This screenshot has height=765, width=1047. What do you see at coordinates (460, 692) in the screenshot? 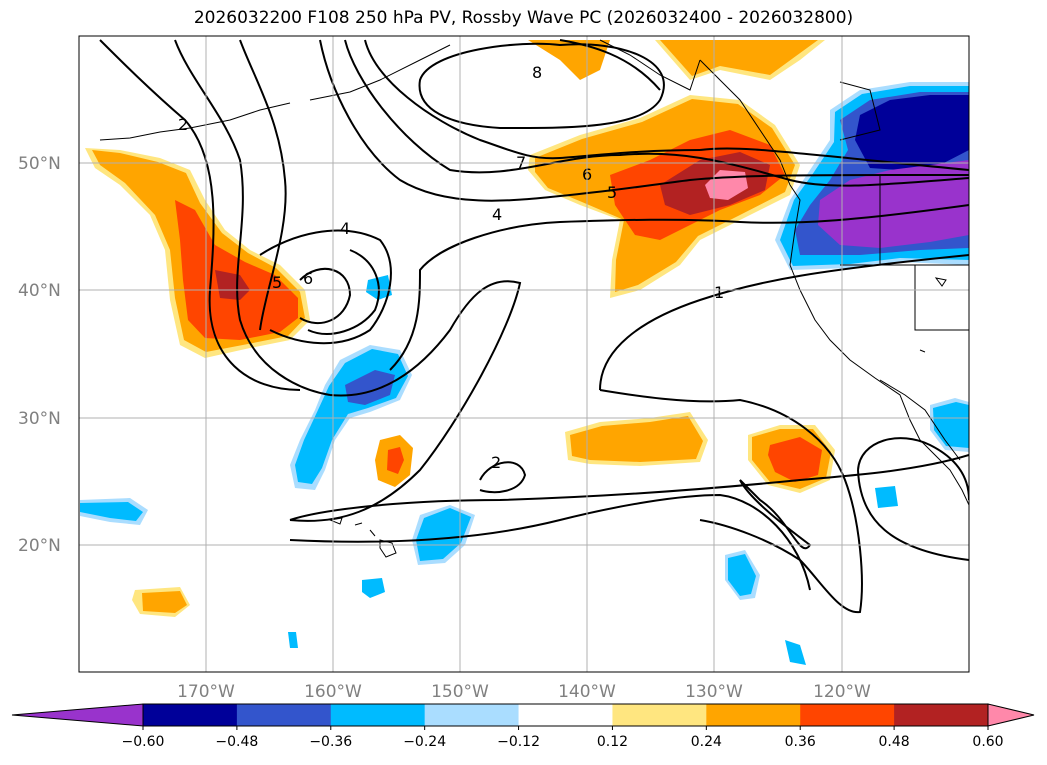
I see `lon-label: 150°W` at bounding box center [460, 692].